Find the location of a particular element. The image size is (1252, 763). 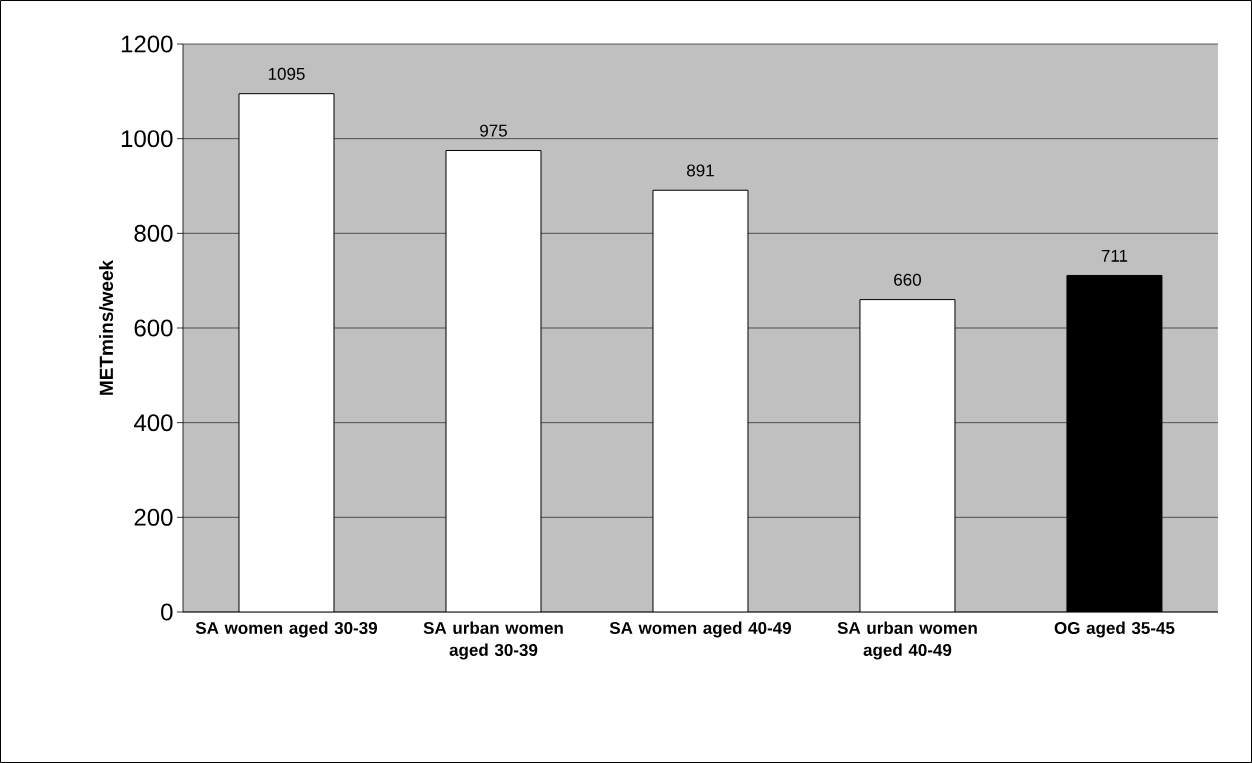

data-label: 1095 is located at coordinates (286, 73).